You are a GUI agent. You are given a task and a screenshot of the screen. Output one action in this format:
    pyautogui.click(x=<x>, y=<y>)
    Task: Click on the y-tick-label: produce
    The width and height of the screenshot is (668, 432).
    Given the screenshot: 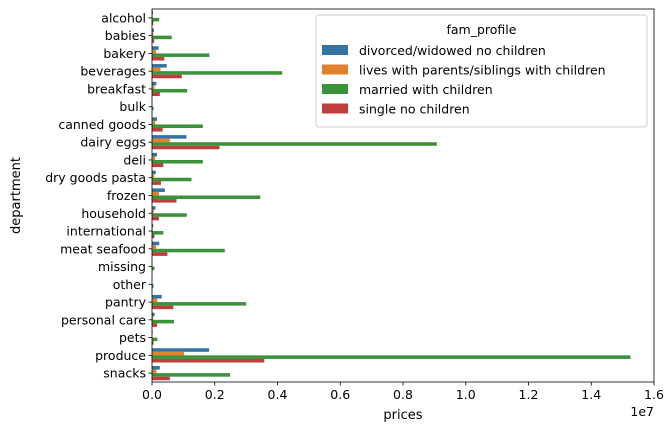 What is the action you would take?
    pyautogui.click(x=120, y=355)
    